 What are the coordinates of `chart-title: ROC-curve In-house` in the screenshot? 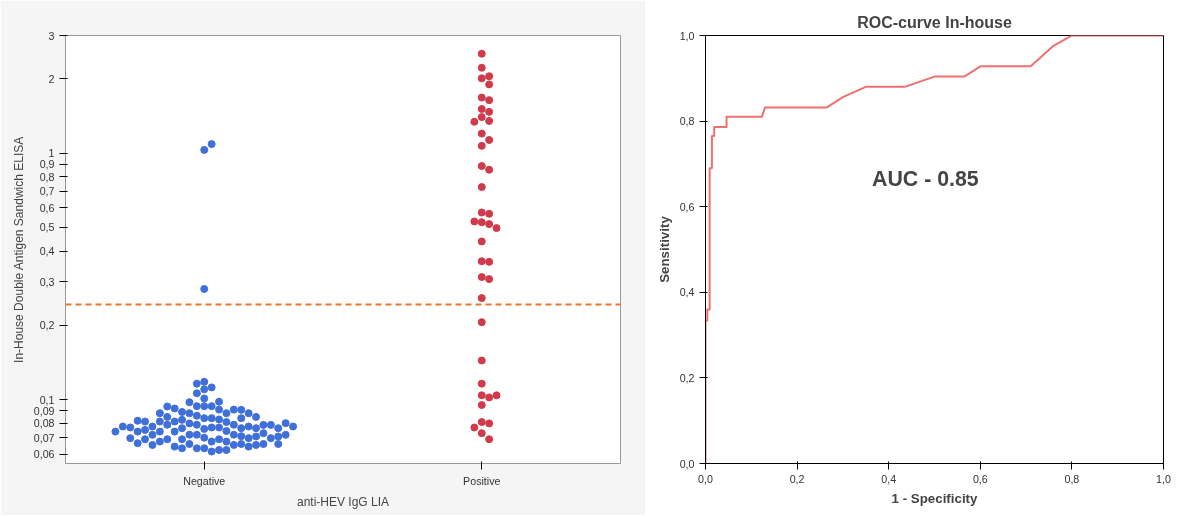 It's located at (934, 22).